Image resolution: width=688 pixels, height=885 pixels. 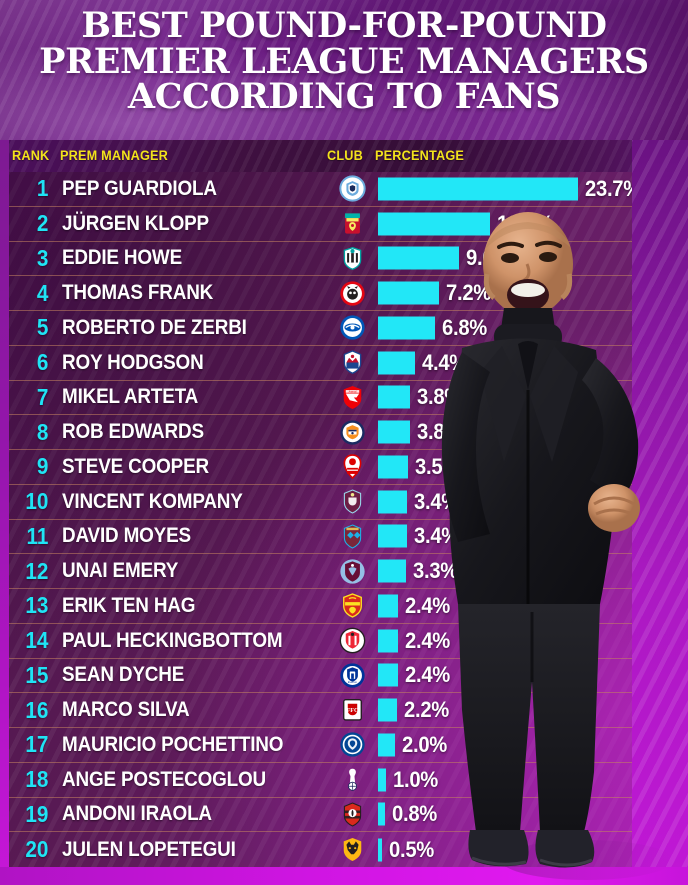 What do you see at coordinates (438, 466) in the screenshot?
I see `percentage-label: 3.5%` at bounding box center [438, 466].